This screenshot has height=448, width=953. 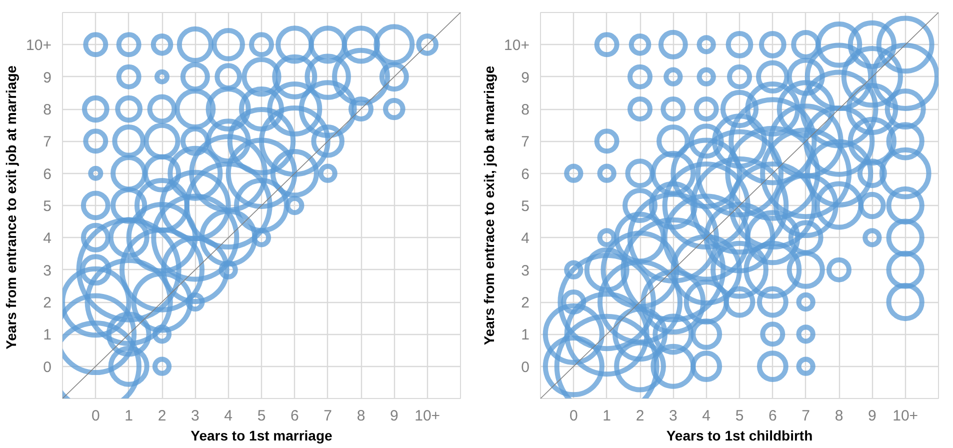 What do you see at coordinates (739, 436) in the screenshot?
I see `x-axis-title: Years to 1st childbirth` at bounding box center [739, 436].